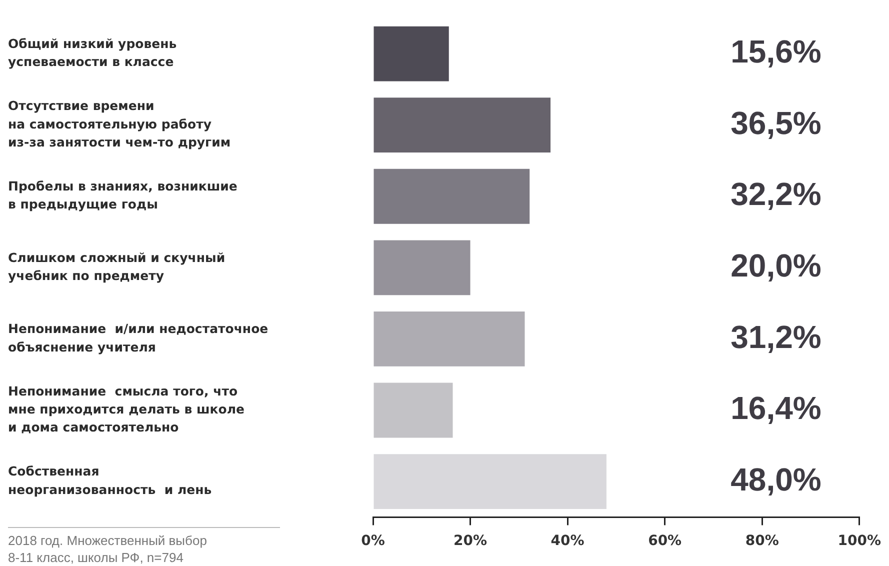  What do you see at coordinates (126, 409) in the screenshot?
I see `y-tick-label: Непонимание смысла того, что мне приходится делать в школе и дома самостоятельно` at bounding box center [126, 409].